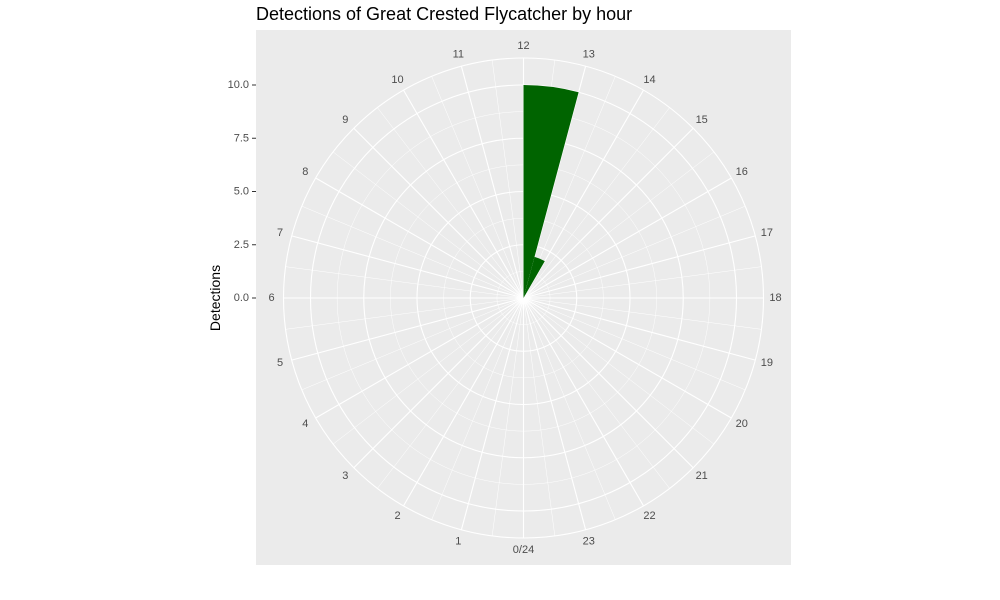 The width and height of the screenshot is (1000, 600). I want to click on hour-label-7: 7, so click(280, 233).